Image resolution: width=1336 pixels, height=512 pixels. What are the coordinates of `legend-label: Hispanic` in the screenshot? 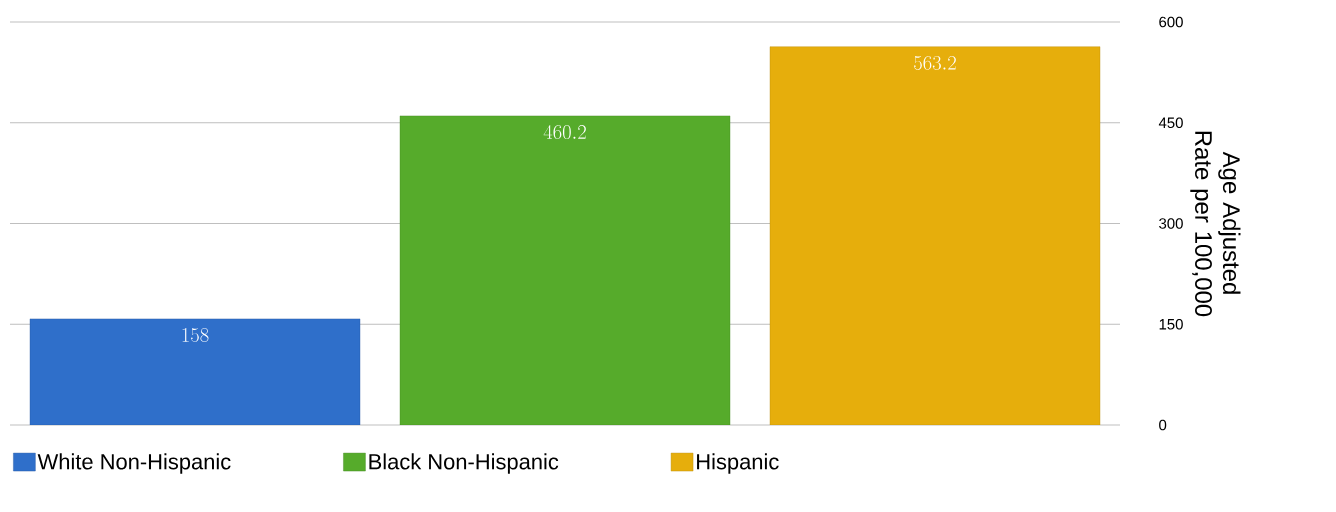 It's located at (738, 463).